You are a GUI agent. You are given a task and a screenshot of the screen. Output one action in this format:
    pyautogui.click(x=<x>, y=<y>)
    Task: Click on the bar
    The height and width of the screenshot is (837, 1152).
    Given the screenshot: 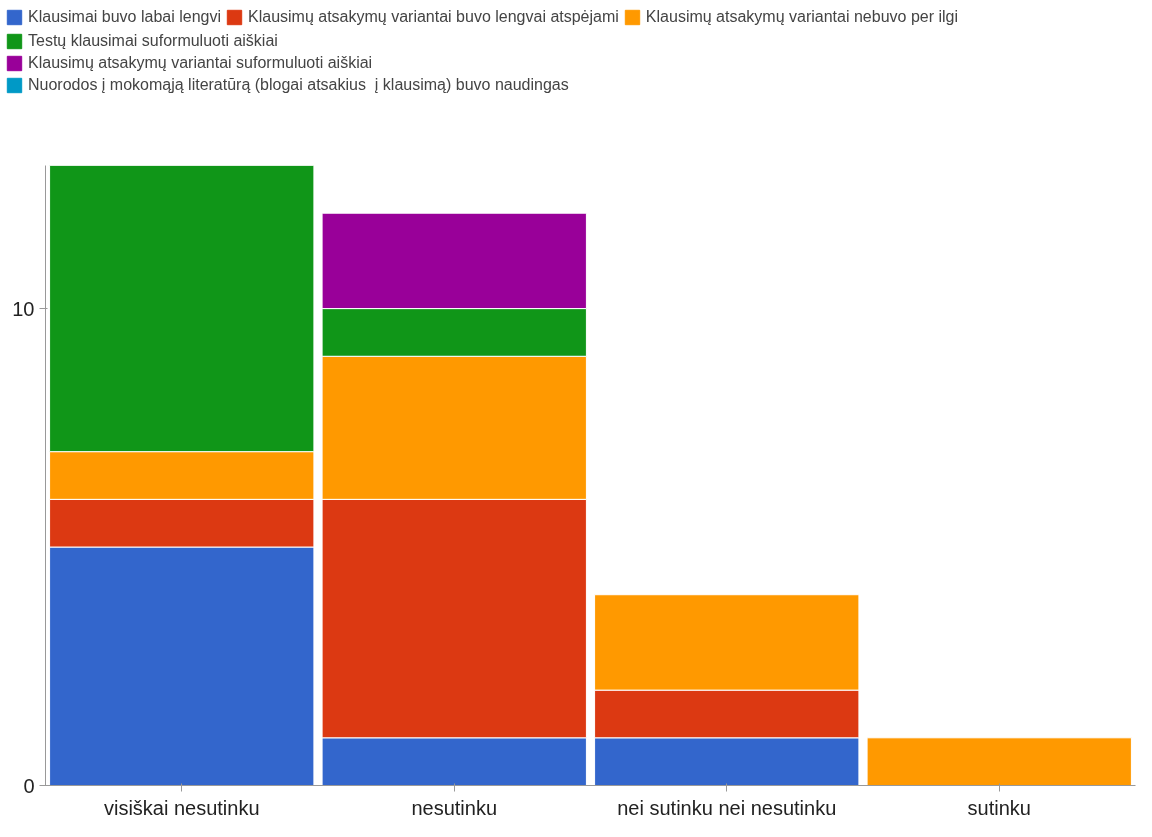 What is the action you would take?
    pyautogui.click(x=999, y=761)
    